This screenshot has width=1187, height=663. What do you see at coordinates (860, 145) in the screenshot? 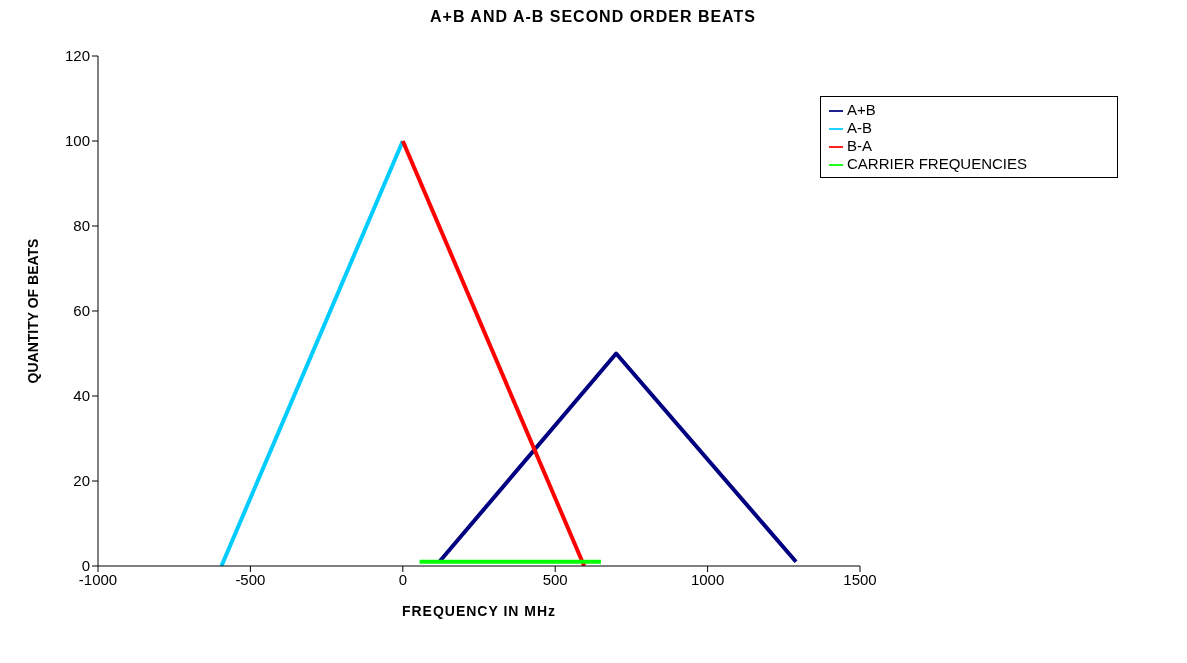
I see `legend-label: B-A` at bounding box center [860, 145].